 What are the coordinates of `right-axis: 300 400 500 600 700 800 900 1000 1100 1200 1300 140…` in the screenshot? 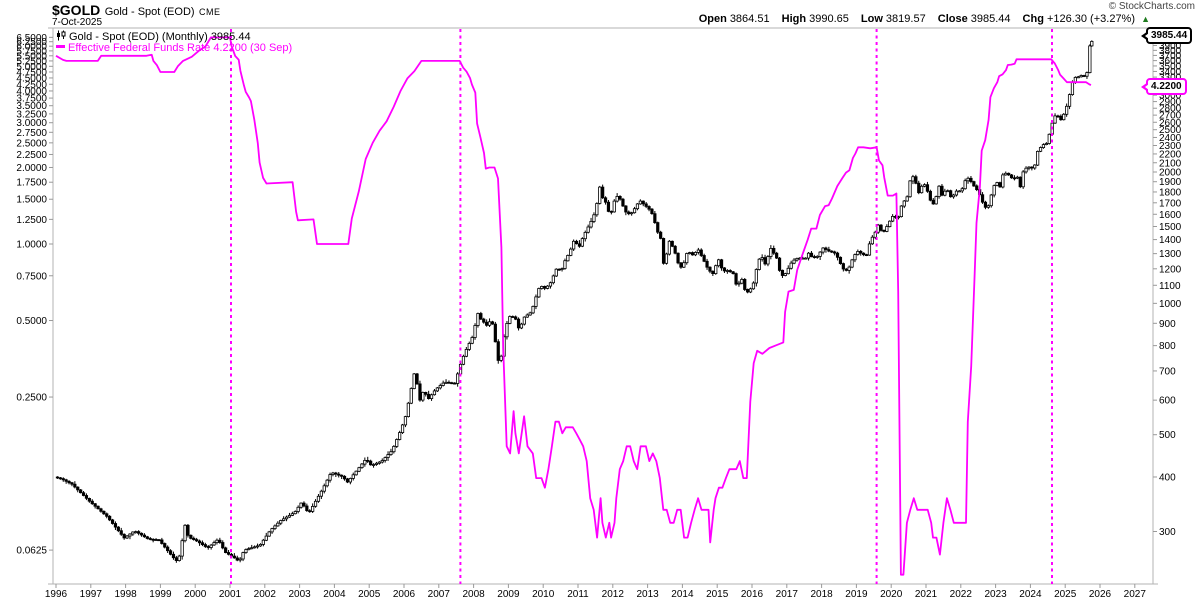 It's located at (1167, 289).